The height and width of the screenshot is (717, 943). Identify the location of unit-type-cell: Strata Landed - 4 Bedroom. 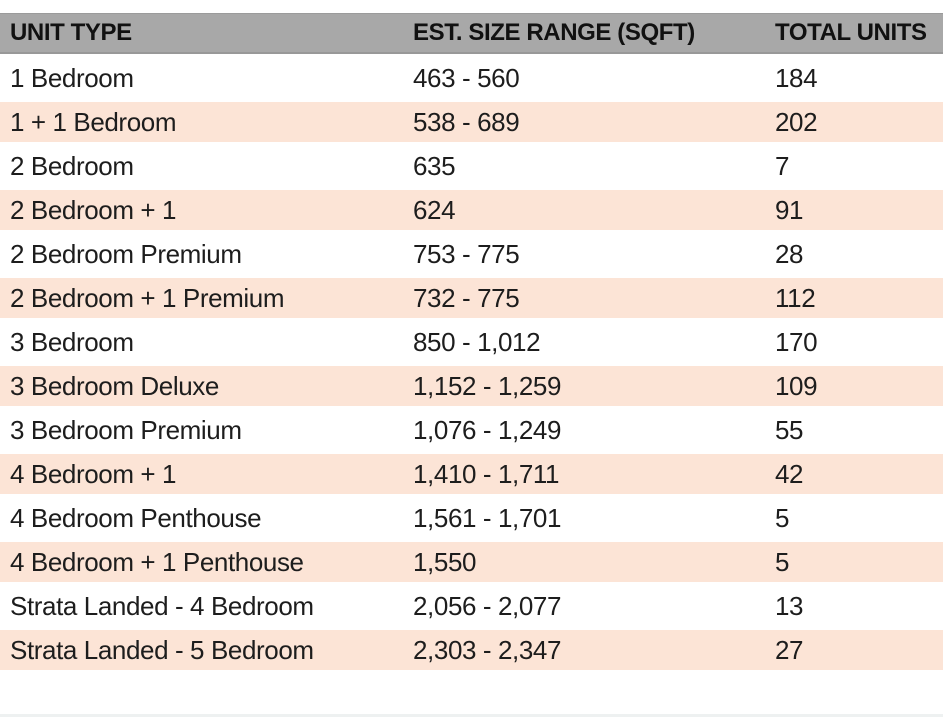
(162, 605).